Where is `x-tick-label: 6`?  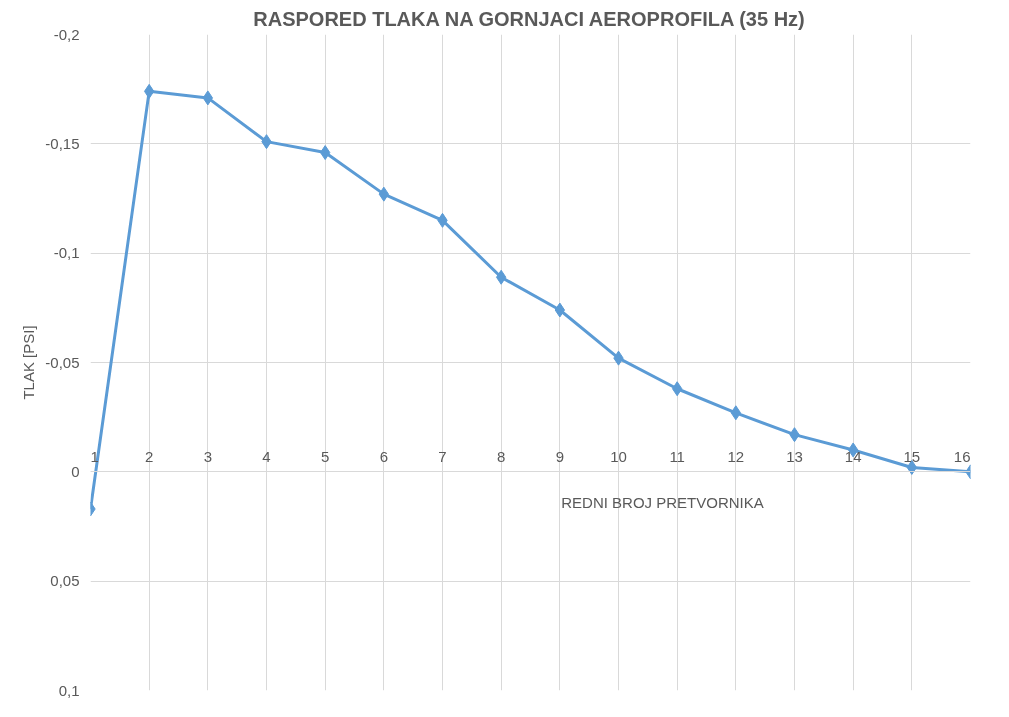
x-tick-label: 6 is located at coordinates (384, 456).